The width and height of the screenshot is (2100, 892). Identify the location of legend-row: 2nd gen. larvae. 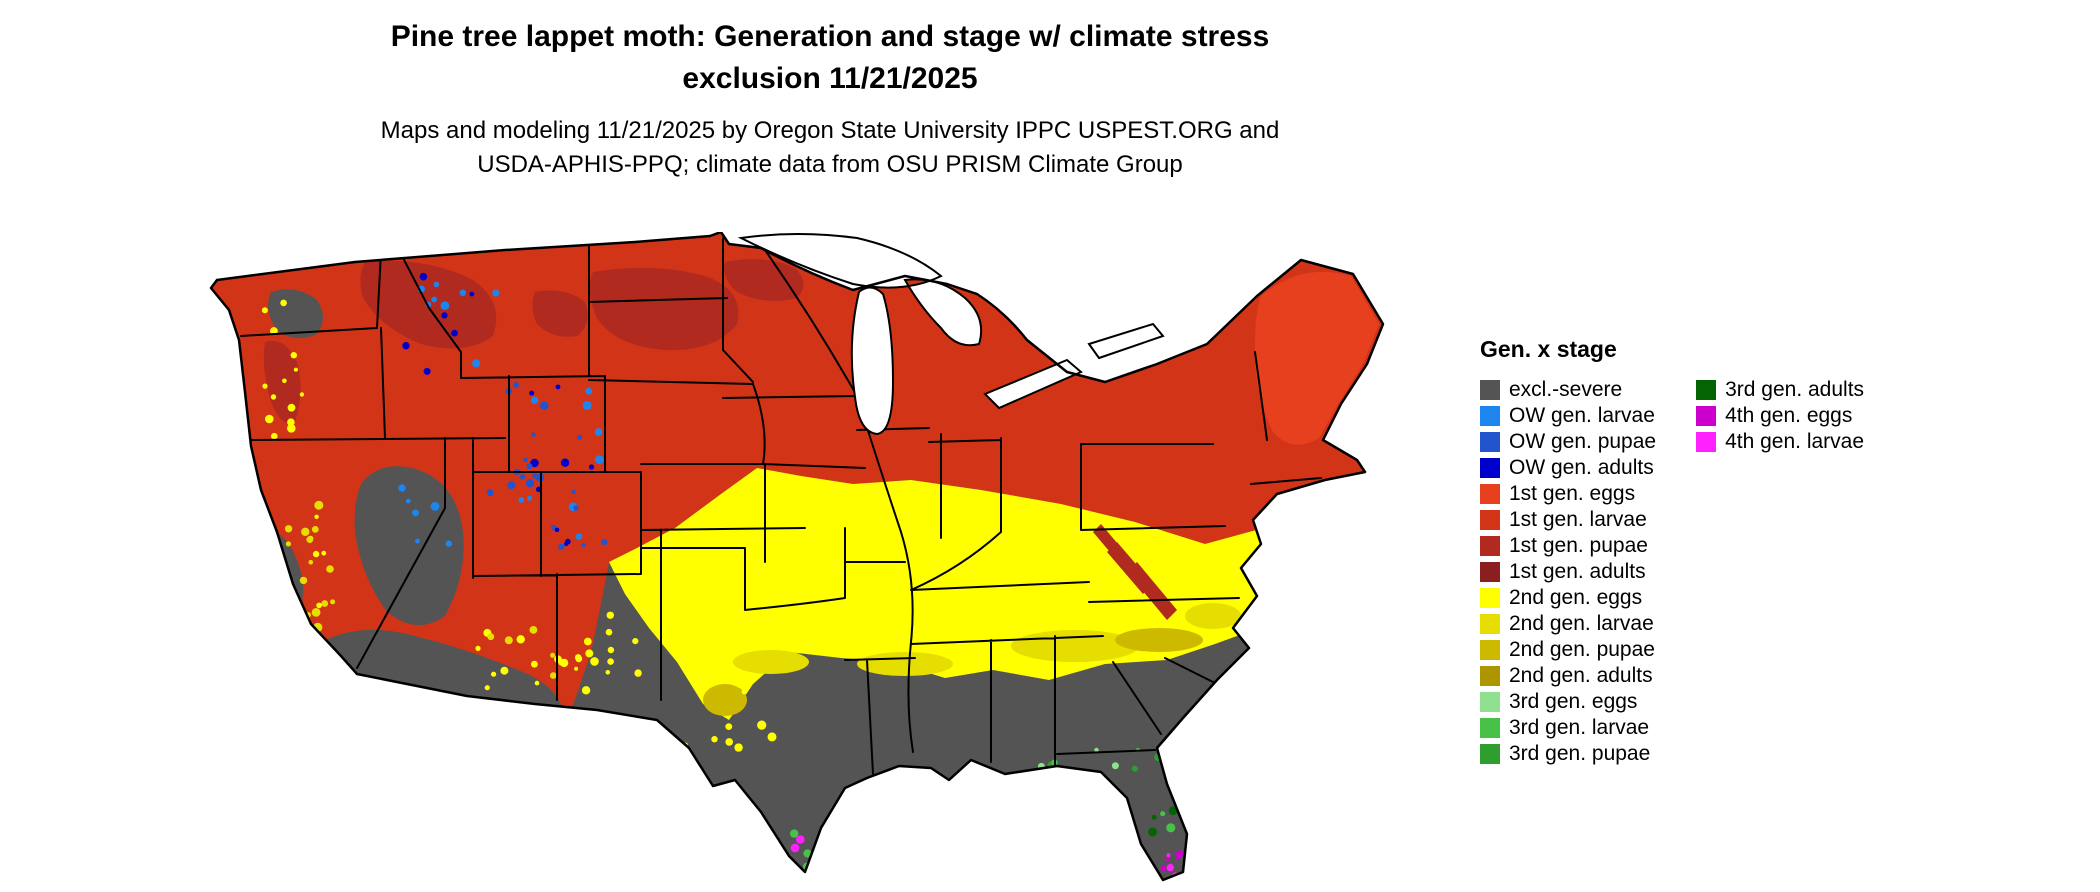
(1568, 624).